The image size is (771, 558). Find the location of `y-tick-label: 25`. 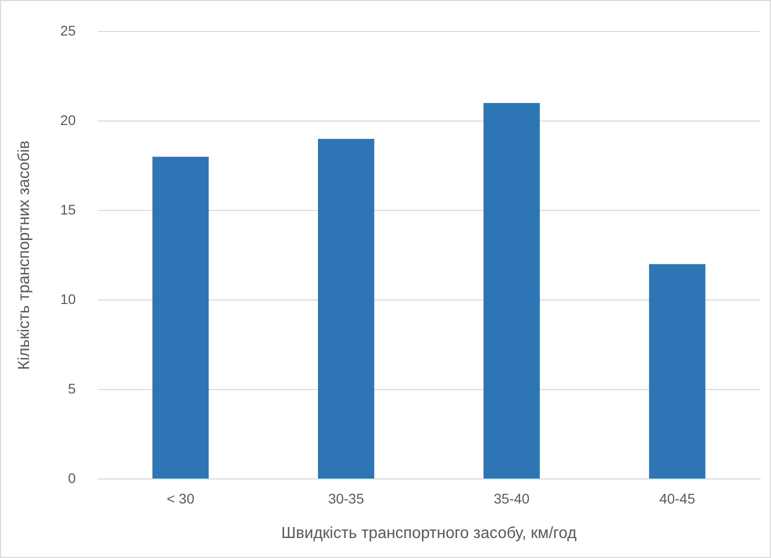

y-tick-label: 25 is located at coordinates (68, 30).